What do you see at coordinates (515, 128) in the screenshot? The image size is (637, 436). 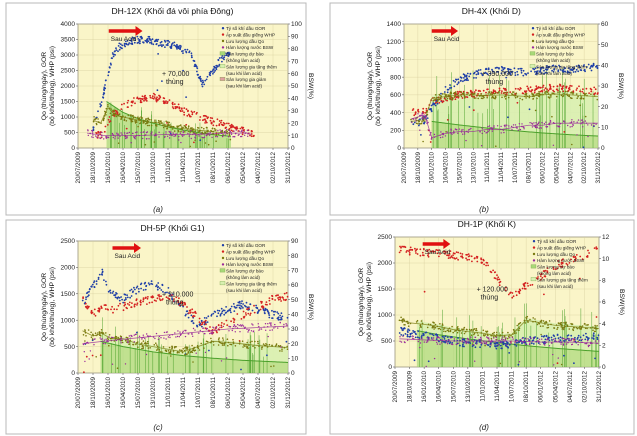 I see `forecast-line` at bounding box center [515, 128].